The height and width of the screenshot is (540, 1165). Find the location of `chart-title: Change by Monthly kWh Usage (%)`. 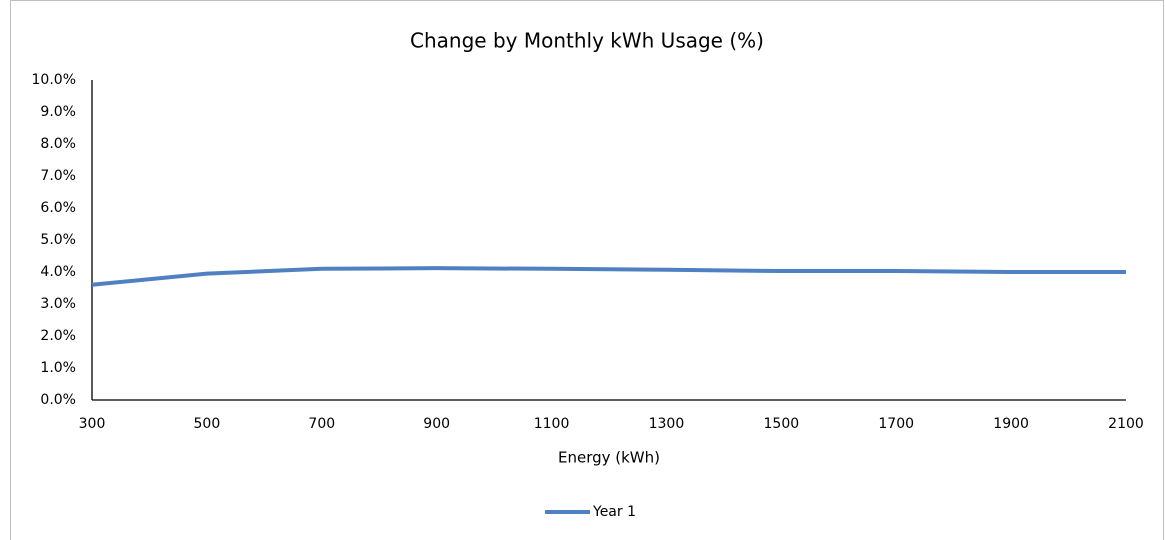

chart-title: Change by Monthly kWh Usage (%) is located at coordinates (587, 41).